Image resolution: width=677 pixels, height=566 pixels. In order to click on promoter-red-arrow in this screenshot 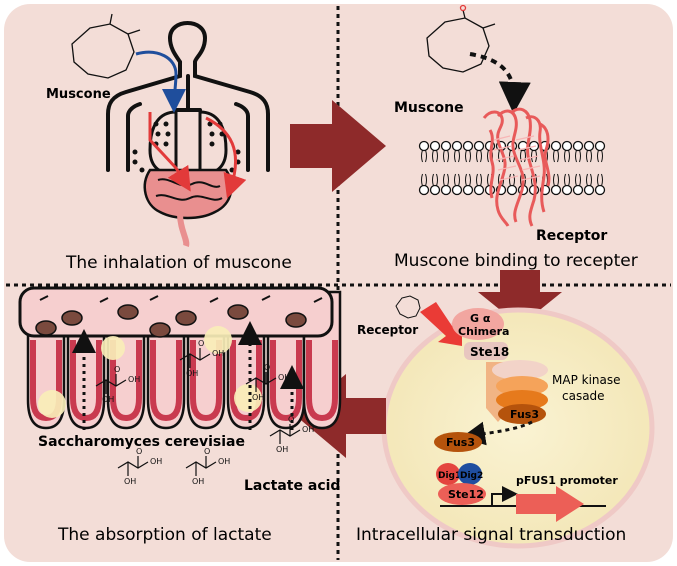, I will do `click(550, 504)`.